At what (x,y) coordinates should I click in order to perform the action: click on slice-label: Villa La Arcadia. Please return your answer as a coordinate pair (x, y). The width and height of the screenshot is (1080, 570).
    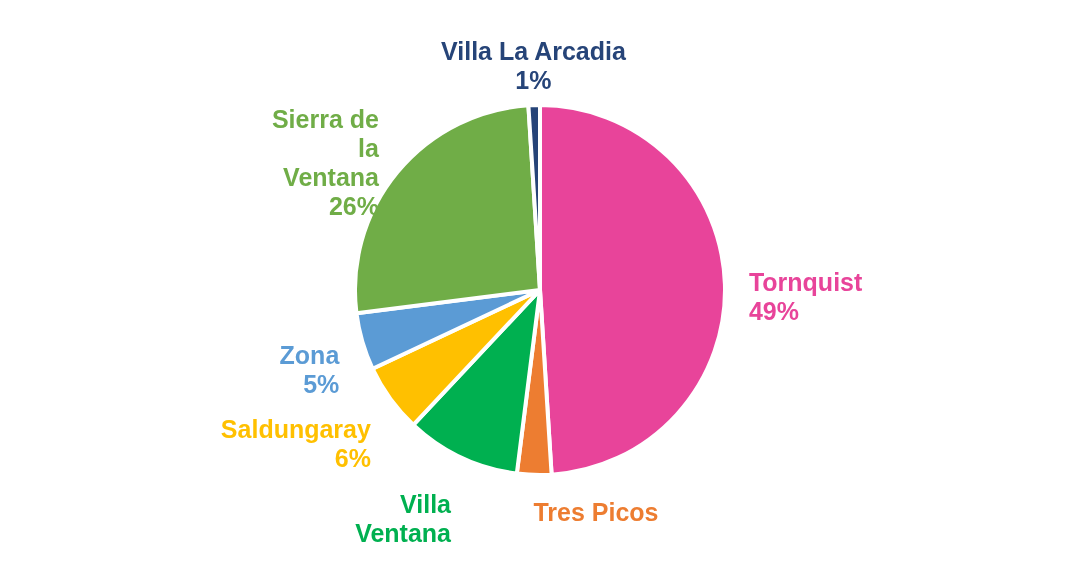
    Looking at the image, I should click on (534, 51).